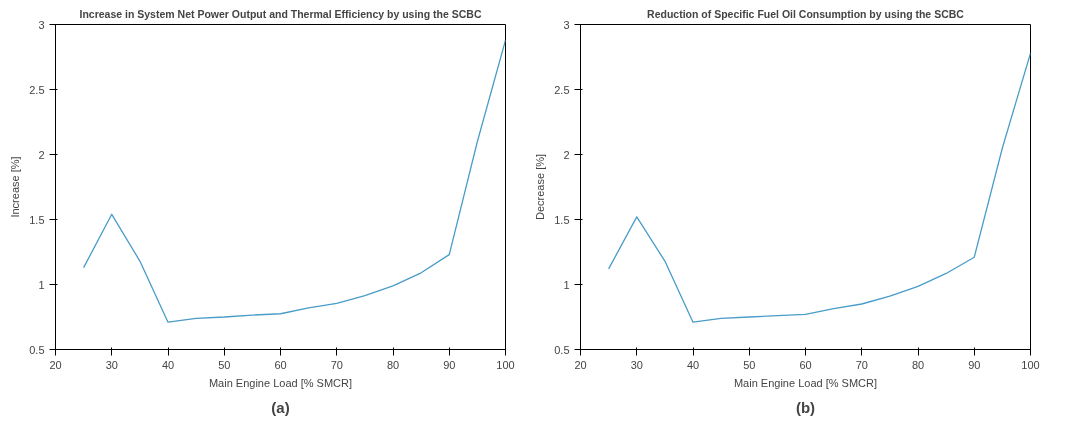  What do you see at coordinates (805, 407) in the screenshot?
I see `text: (b)` at bounding box center [805, 407].